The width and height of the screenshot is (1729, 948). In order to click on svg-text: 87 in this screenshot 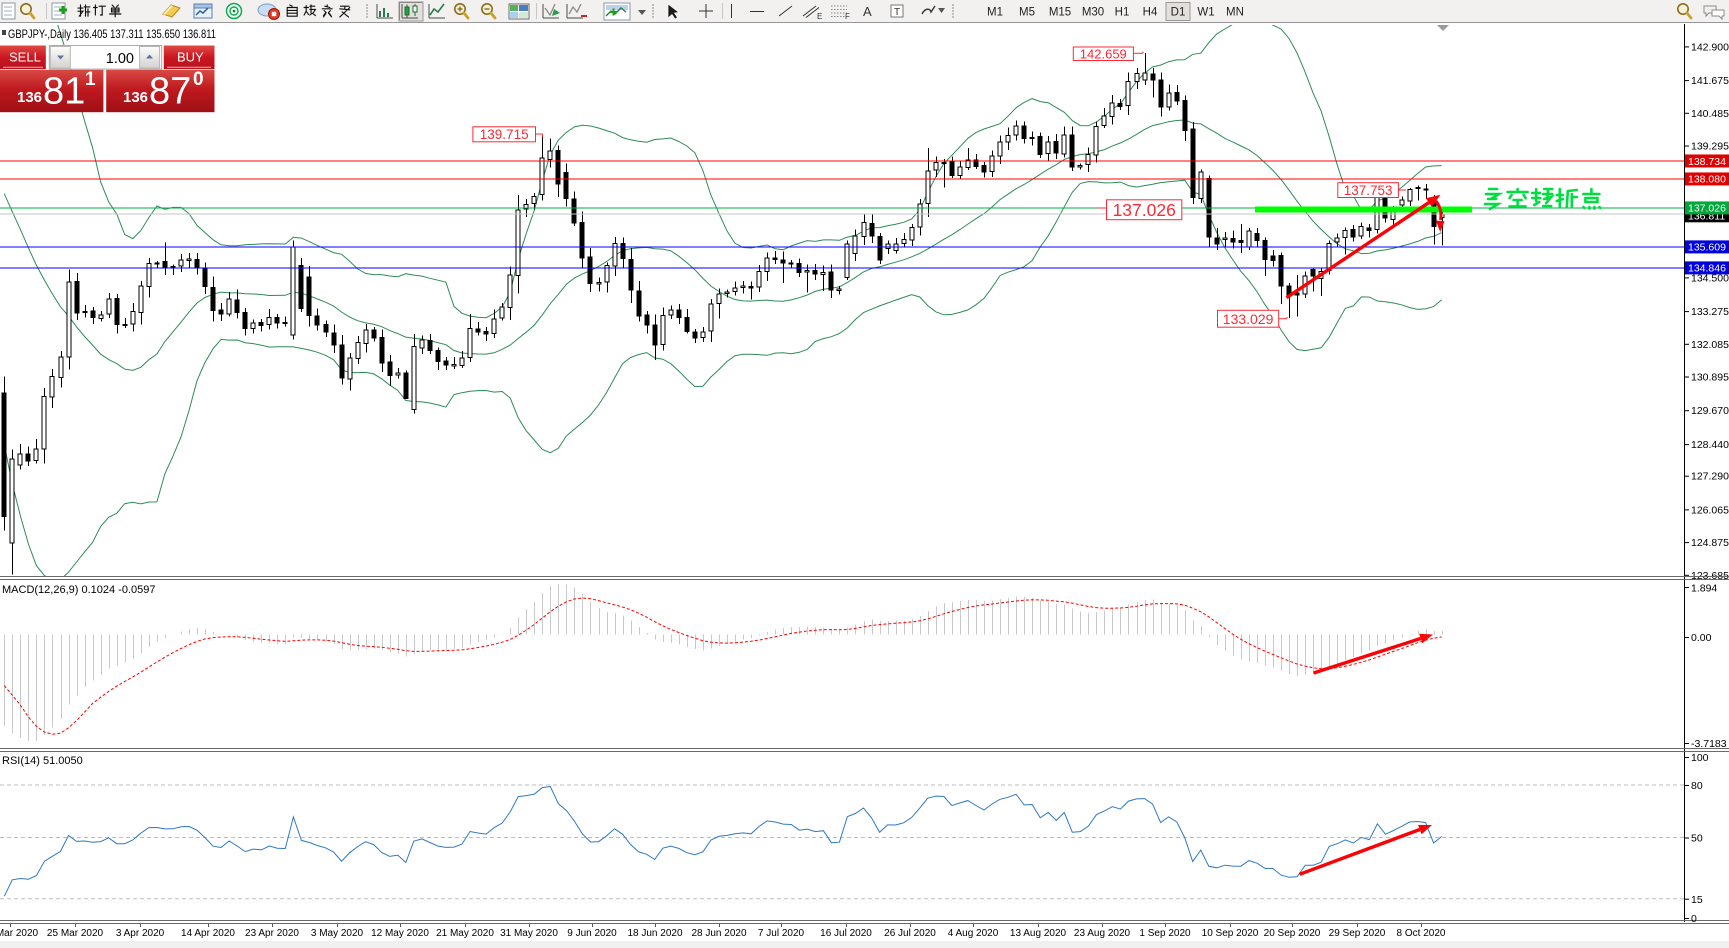, I will do `click(170, 92)`.